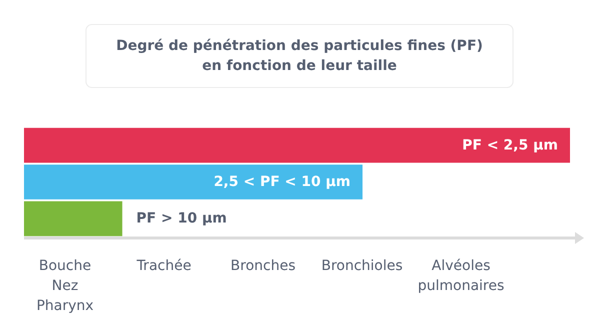  What do you see at coordinates (282, 182) in the screenshot?
I see `y-tick-label: 2,5 < PF < 10 µm` at bounding box center [282, 182].